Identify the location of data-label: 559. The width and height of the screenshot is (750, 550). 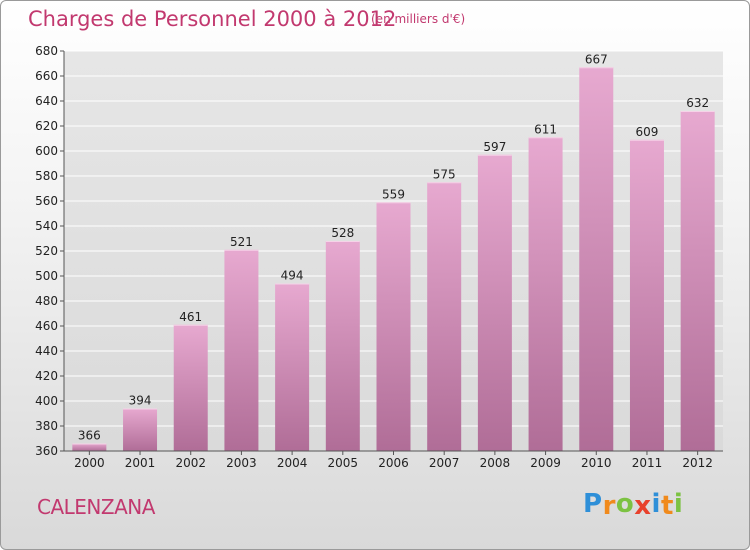
(393, 194).